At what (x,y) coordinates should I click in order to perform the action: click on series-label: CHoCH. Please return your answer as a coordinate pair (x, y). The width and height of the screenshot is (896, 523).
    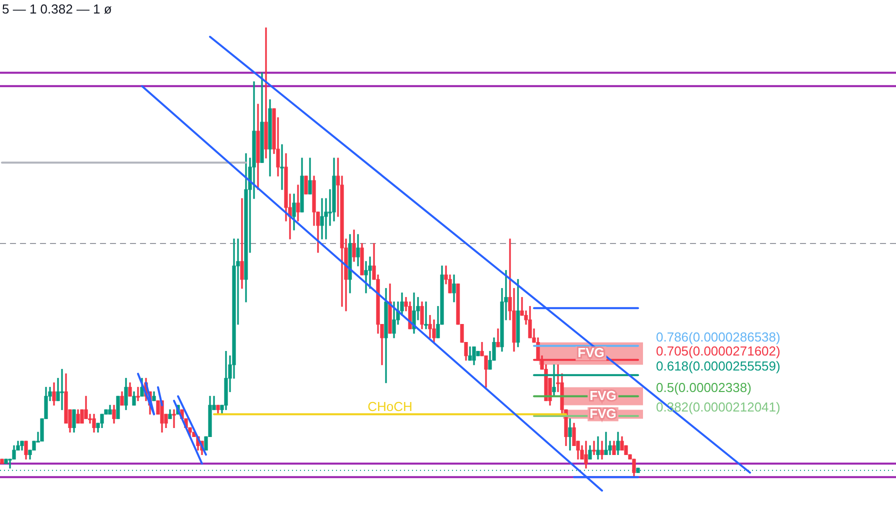
    Looking at the image, I should click on (390, 406).